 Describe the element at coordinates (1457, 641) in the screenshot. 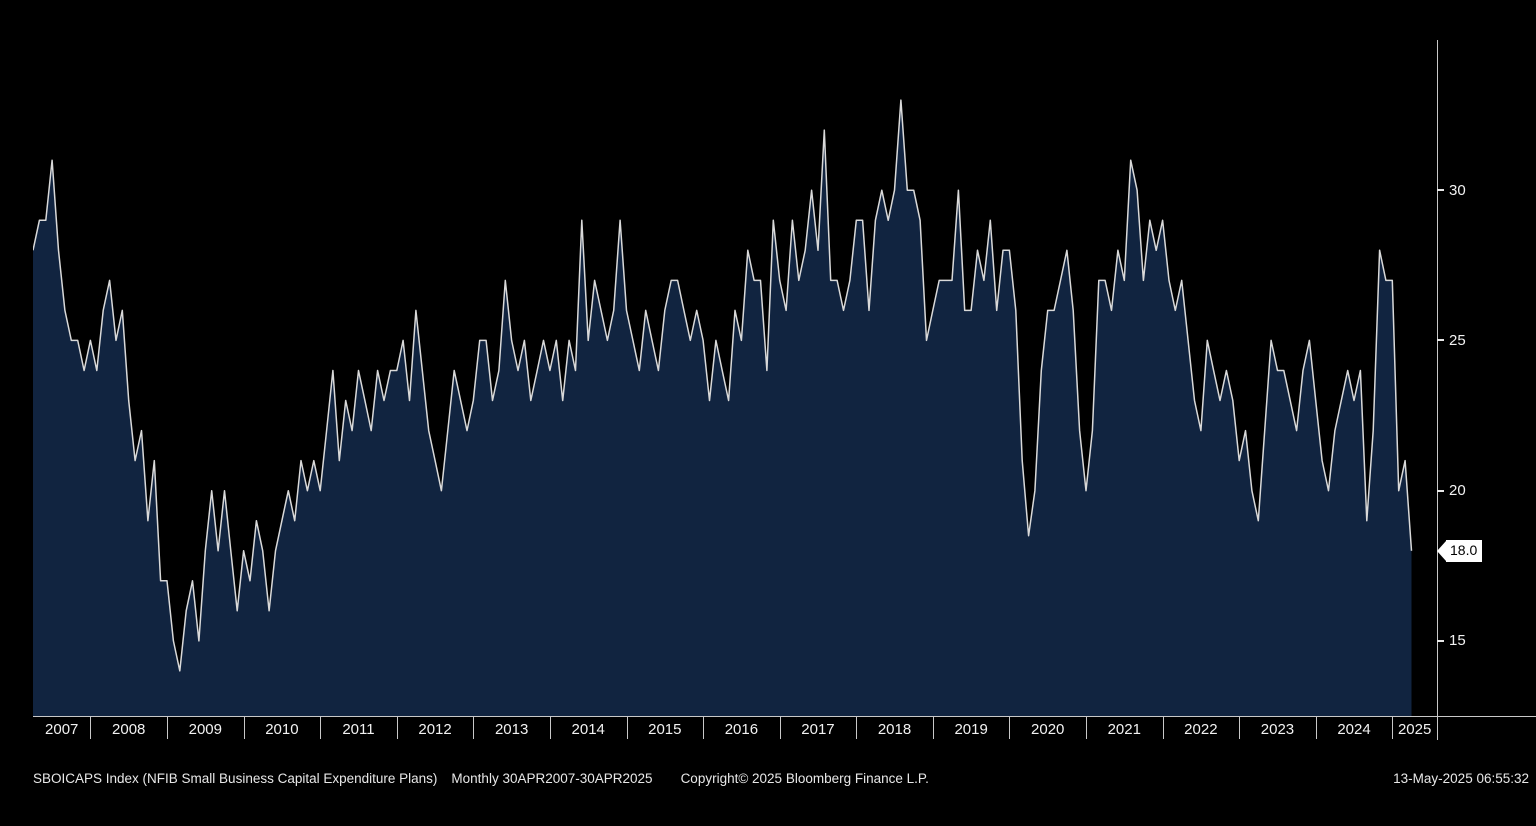

I see `y-axis-tick-label: 15` at that location.